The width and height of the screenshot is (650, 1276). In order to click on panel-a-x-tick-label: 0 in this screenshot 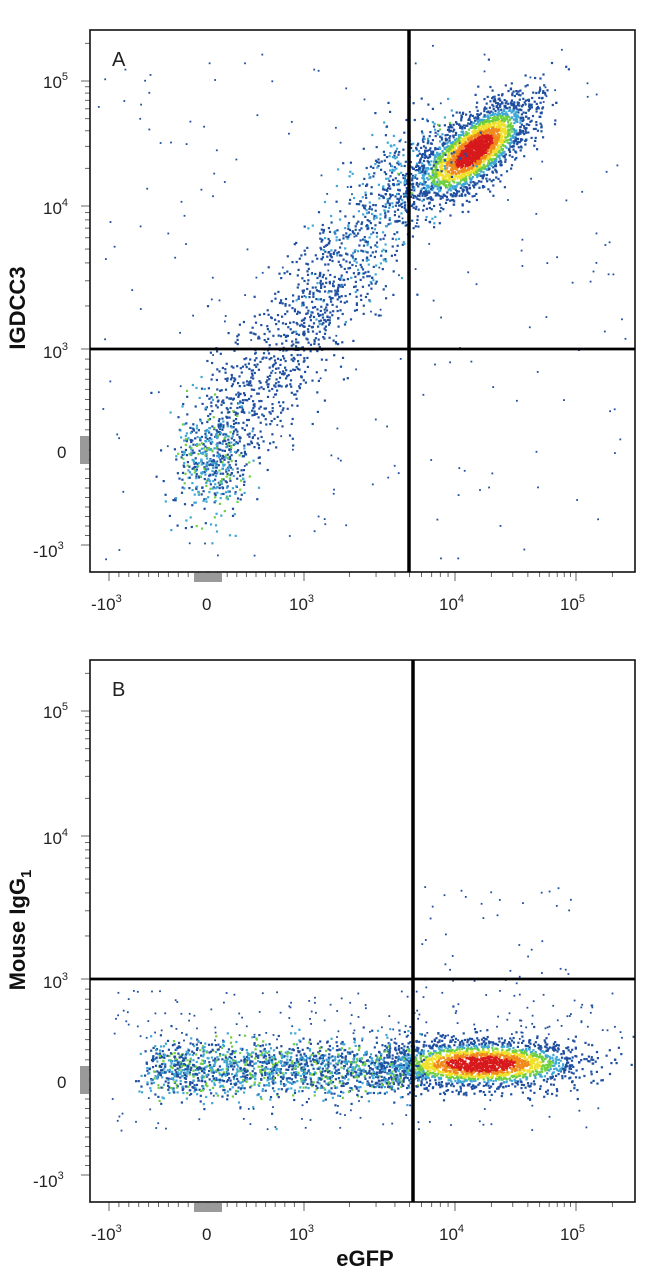, I will do `click(206, 604)`.